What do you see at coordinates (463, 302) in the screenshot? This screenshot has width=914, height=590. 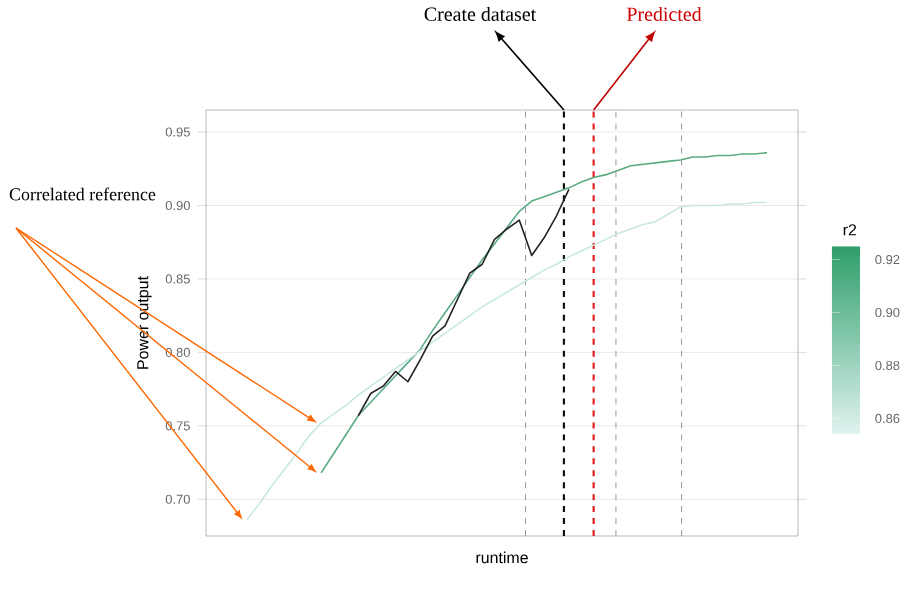 I see `line-series` at bounding box center [463, 302].